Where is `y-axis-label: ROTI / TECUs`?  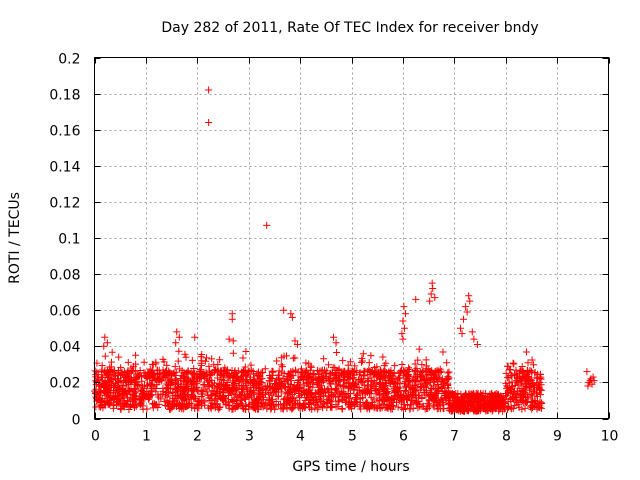
y-axis-label: ROTI / TECUs is located at coordinates (15, 238).